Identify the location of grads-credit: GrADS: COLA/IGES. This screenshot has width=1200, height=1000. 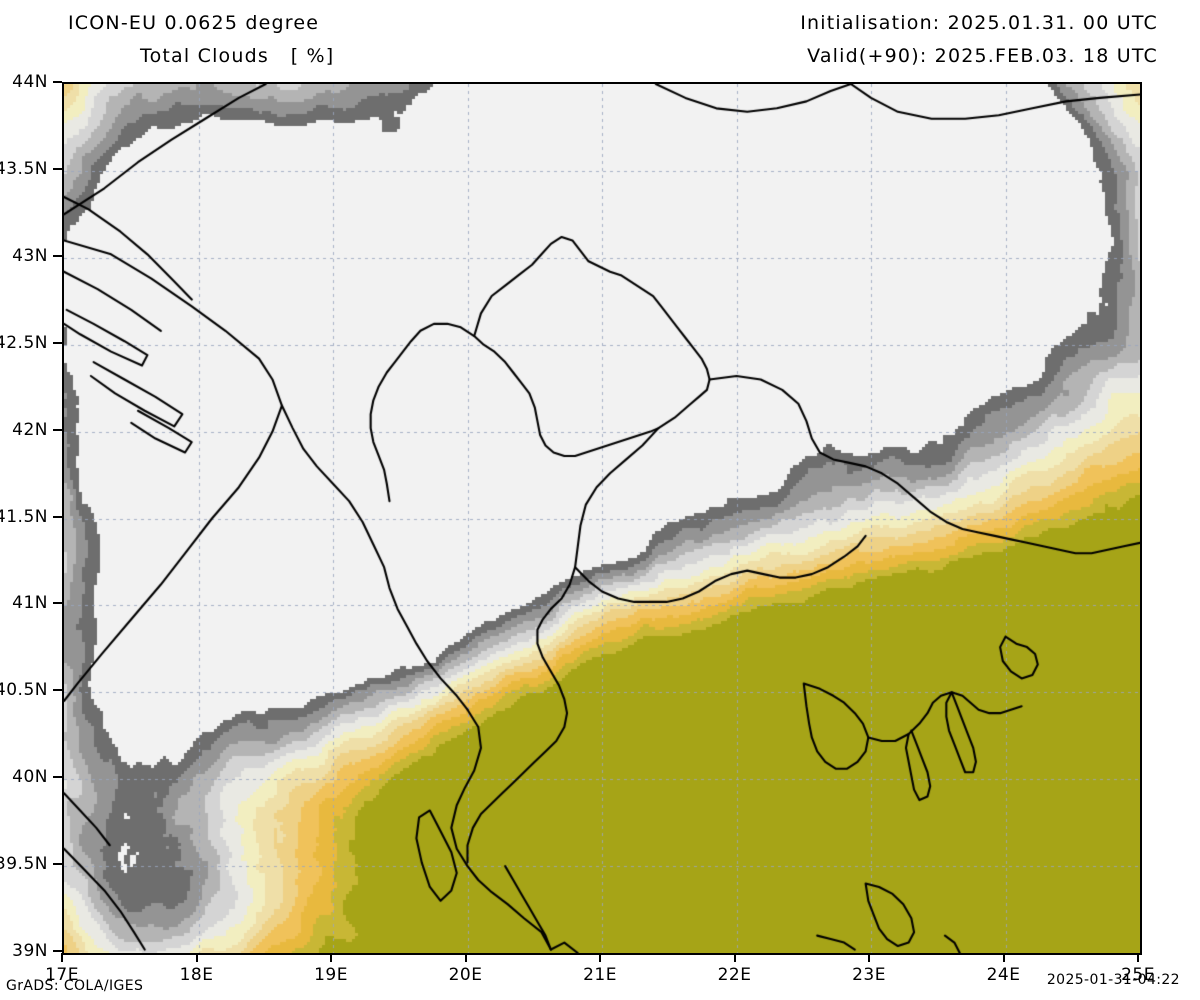
(75, 986).